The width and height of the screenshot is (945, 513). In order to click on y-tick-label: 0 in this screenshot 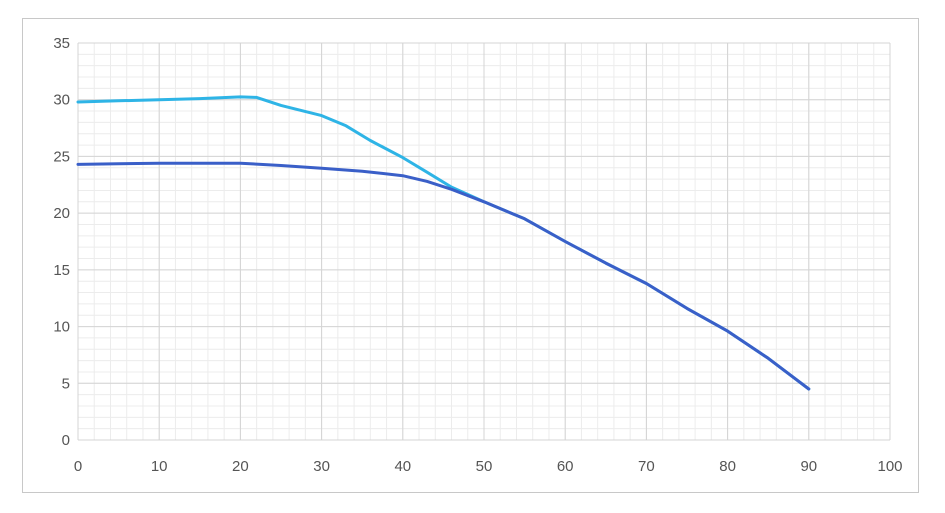, I will do `click(66, 440)`.